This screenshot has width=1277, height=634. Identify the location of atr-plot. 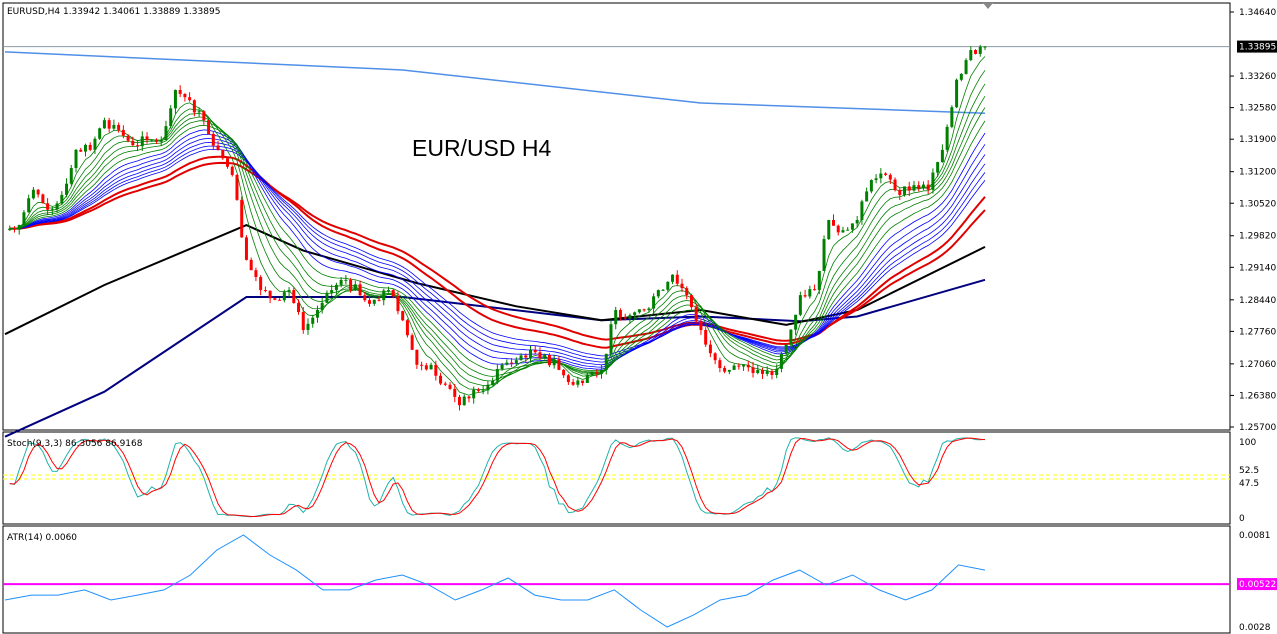
(616, 581).